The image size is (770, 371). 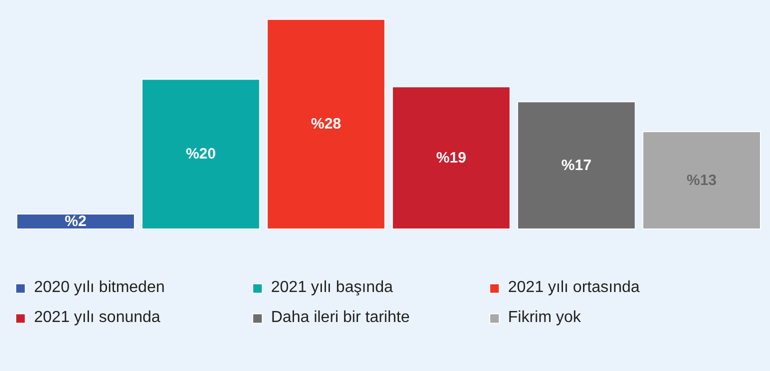 What do you see at coordinates (545, 318) in the screenshot?
I see `legend-label: Fikrim yok` at bounding box center [545, 318].